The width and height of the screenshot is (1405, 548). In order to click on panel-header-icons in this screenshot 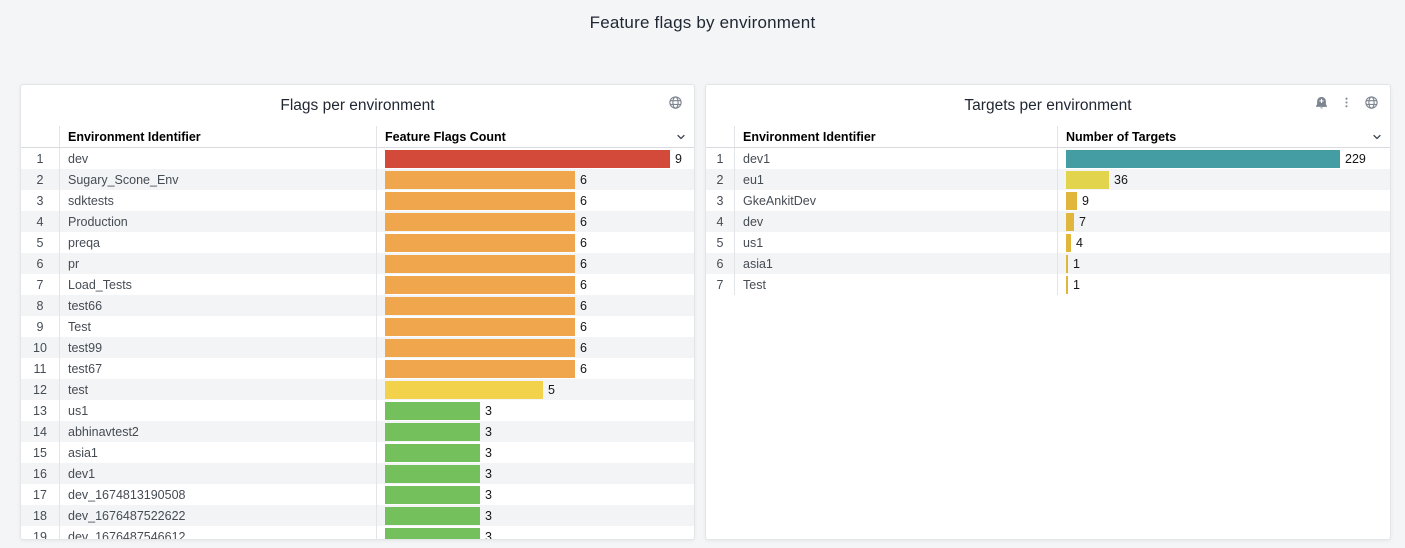, I will do `click(1346, 102)`.